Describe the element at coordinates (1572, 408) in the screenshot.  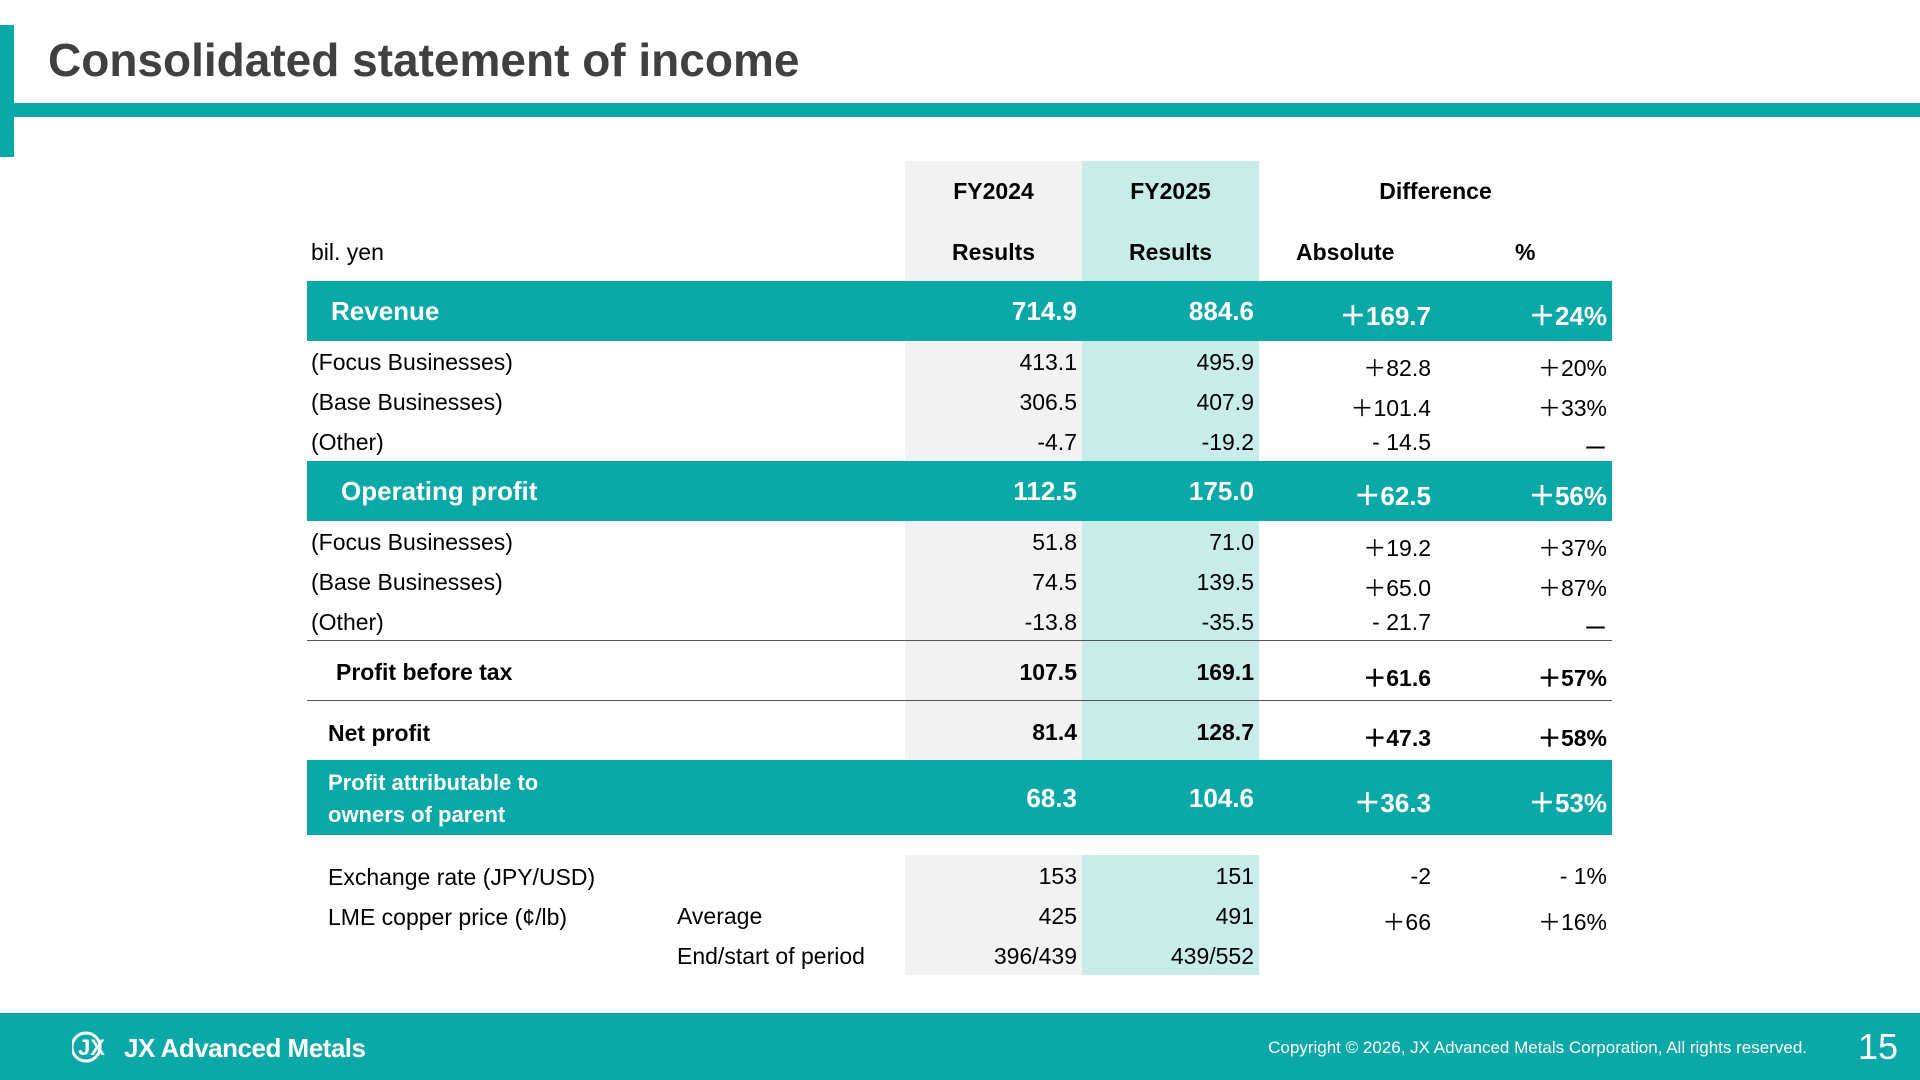
I see `revenue-base-percent: ＋33%` at that location.